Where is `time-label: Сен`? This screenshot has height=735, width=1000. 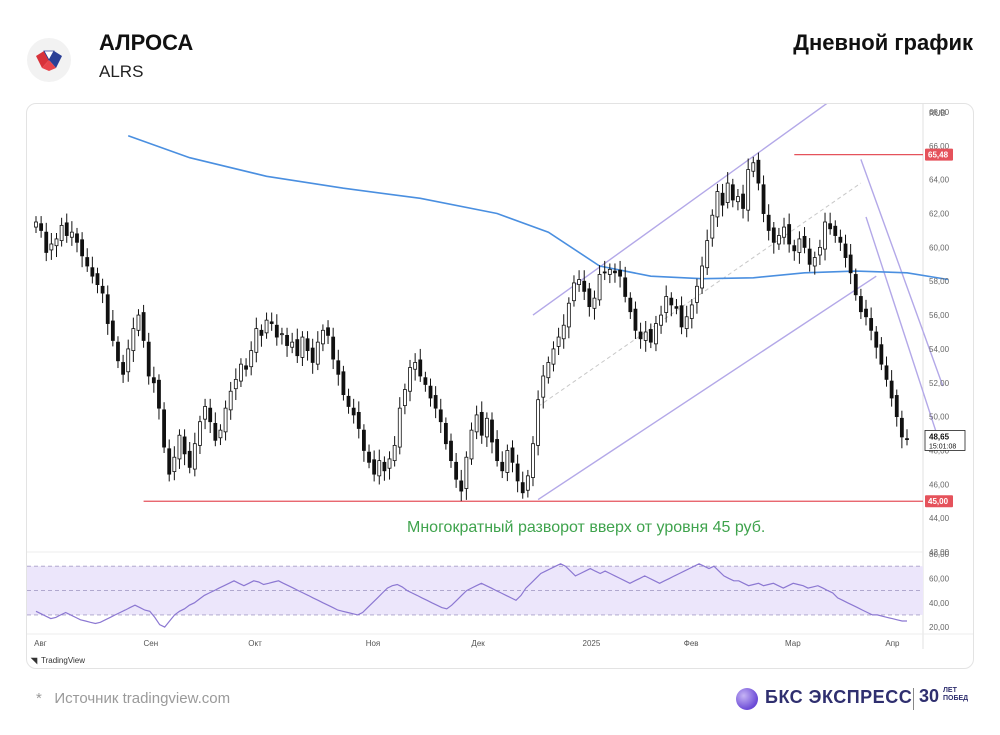 time-label: Сен is located at coordinates (150, 643).